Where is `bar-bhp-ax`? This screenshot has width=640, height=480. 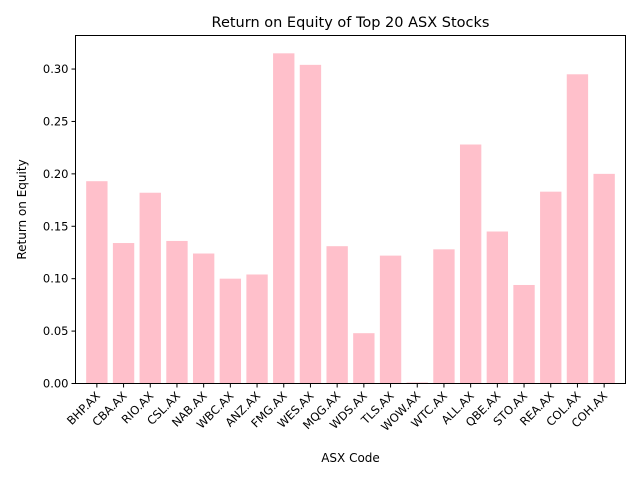 bar-bhp-ax is located at coordinates (97, 282).